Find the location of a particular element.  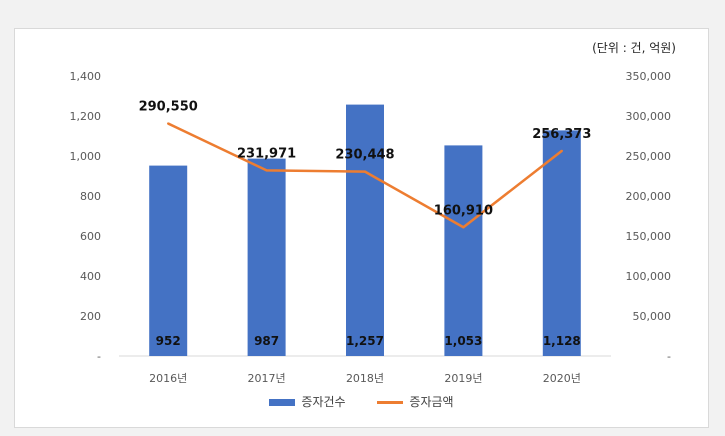

bar-2017년 is located at coordinates (266, 257).